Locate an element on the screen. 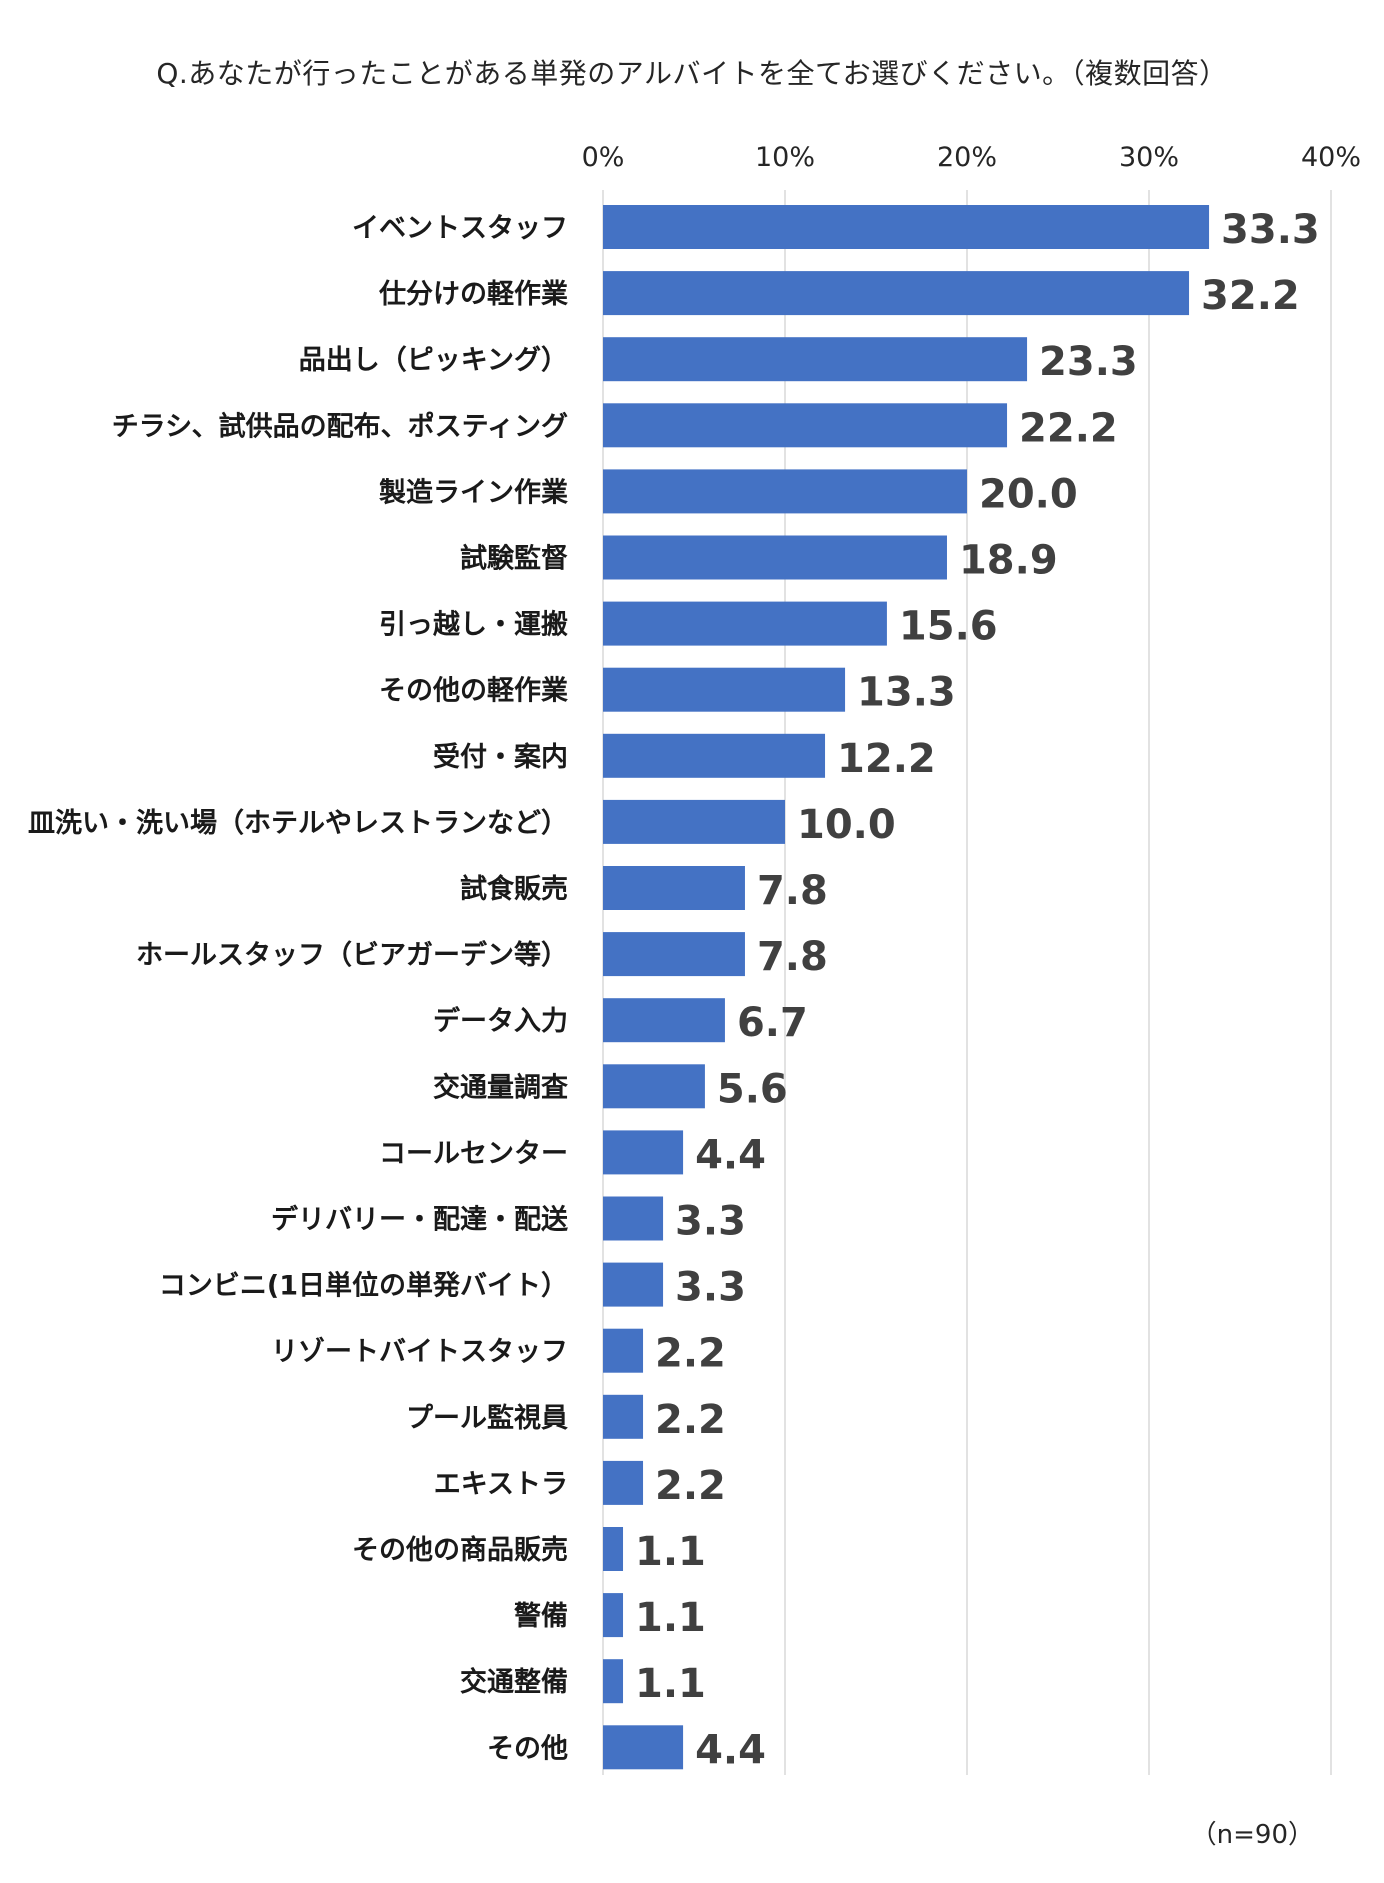 The height and width of the screenshot is (1883, 1384). data-label: 12.2 is located at coordinates (886, 759).